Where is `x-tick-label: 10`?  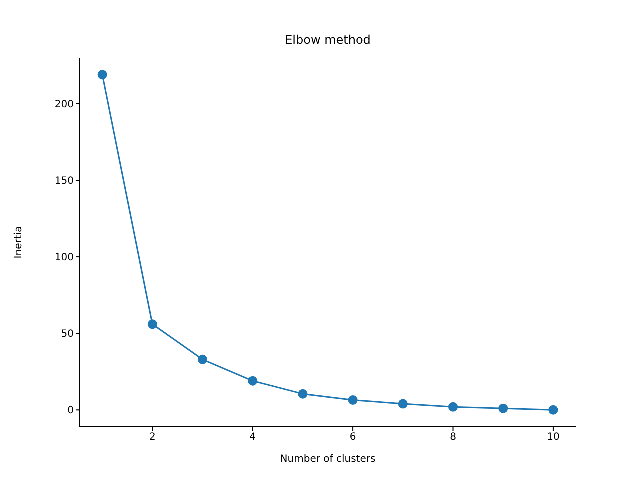 x-tick-label: 10 is located at coordinates (553, 438).